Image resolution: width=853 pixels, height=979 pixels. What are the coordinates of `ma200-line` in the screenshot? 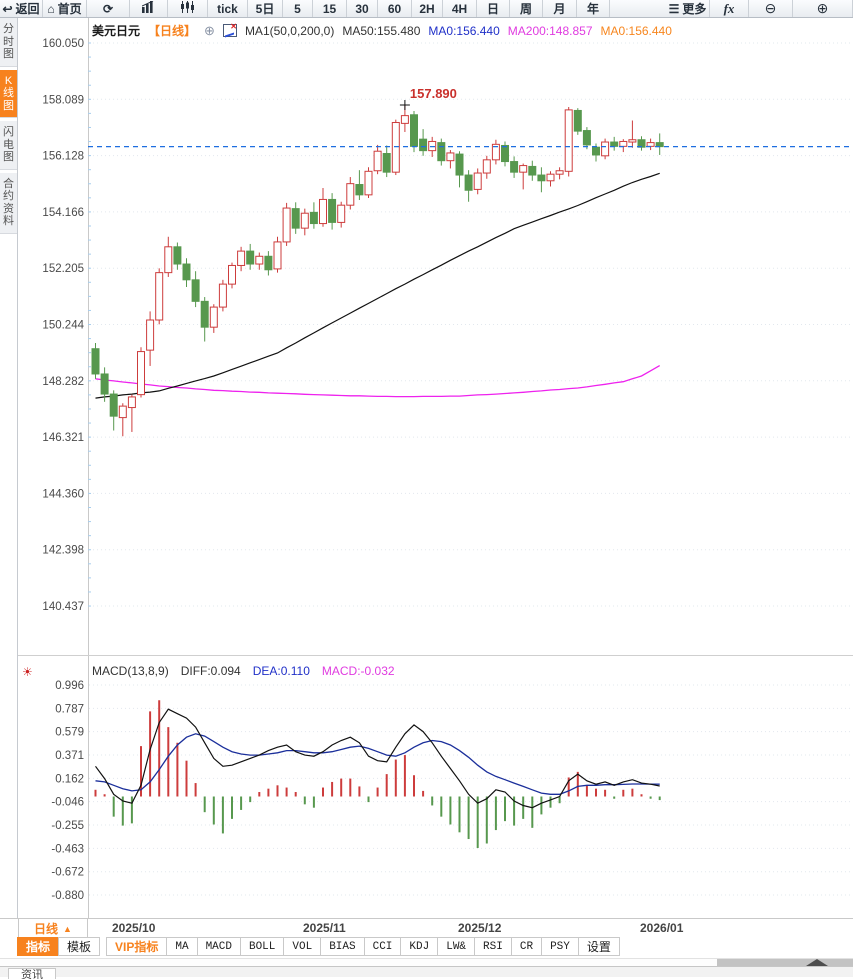 It's located at (378, 381).